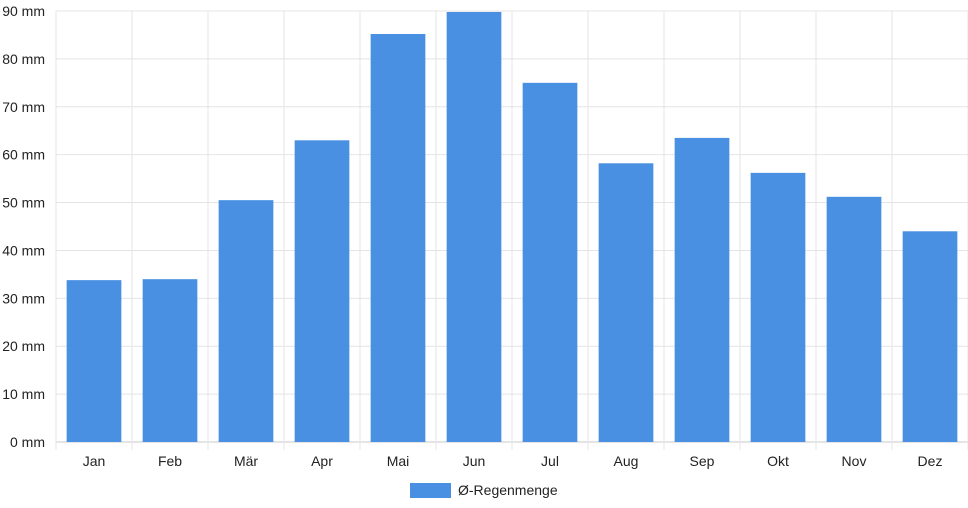 The width and height of the screenshot is (968, 508). I want to click on y-tick-label: 60 mm, so click(23, 155).